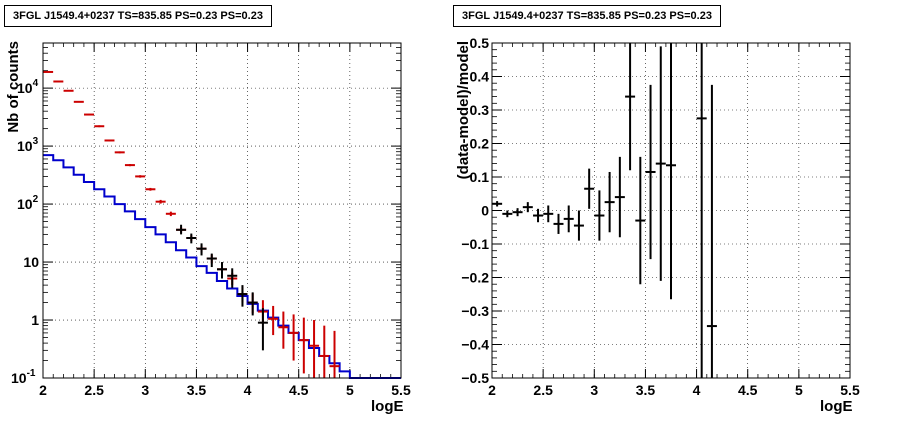 The image size is (898, 421). Describe the element at coordinates (480, 43) in the screenshot. I see `y-tick-label: 0.5` at that location.